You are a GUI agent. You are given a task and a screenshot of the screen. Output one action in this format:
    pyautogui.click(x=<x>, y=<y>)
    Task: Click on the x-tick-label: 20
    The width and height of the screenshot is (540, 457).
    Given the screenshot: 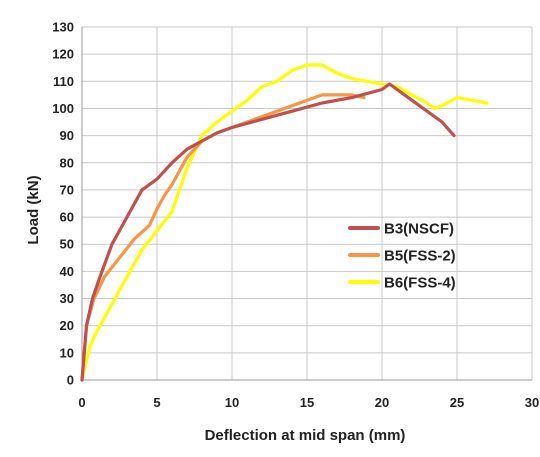 What is the action you would take?
    pyautogui.click(x=382, y=402)
    